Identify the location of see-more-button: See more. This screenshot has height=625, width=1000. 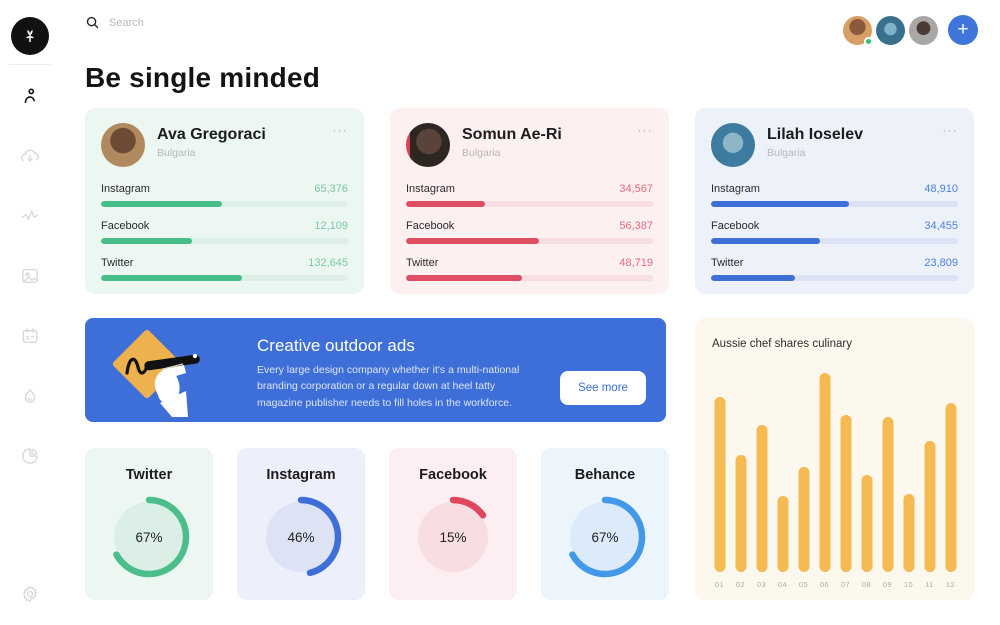
(603, 388).